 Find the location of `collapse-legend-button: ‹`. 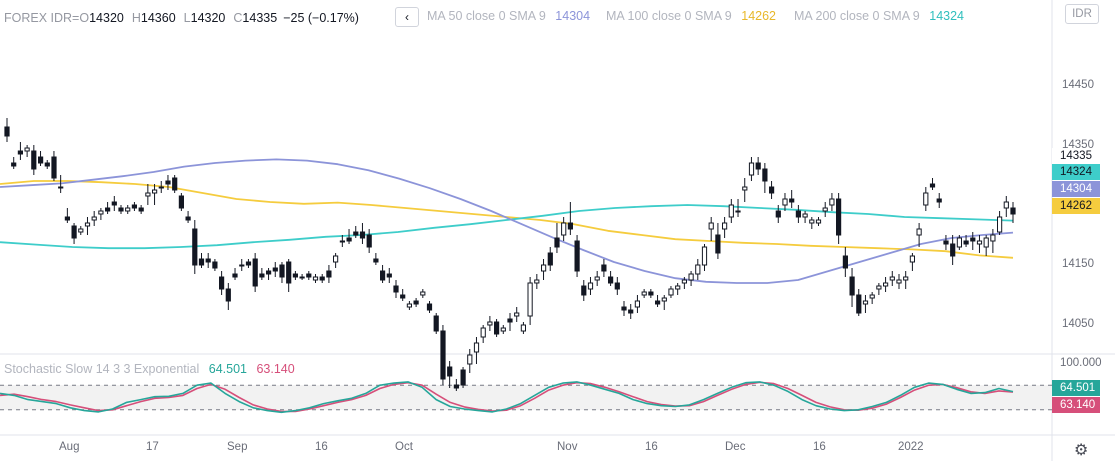

collapse-legend-button: ‹ is located at coordinates (407, 17).